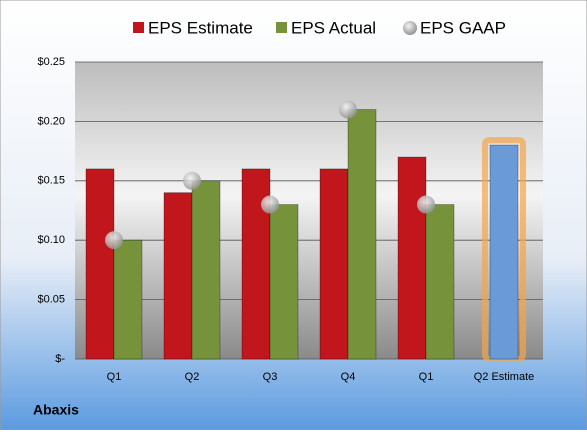 Image resolution: width=587 pixels, height=435 pixels. I want to click on y-tick-label: $0.20, so click(51, 121).